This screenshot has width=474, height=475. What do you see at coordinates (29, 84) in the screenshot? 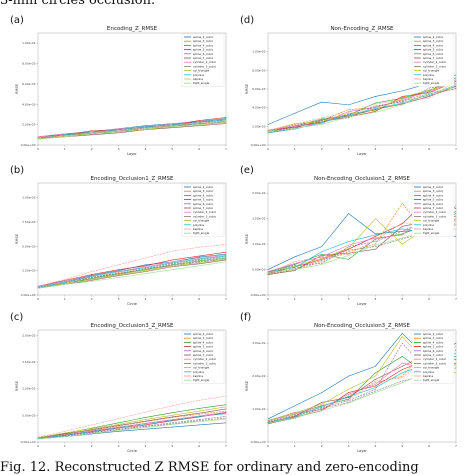
I see `y-tick-label: 6.00e-03` at bounding box center [29, 84].